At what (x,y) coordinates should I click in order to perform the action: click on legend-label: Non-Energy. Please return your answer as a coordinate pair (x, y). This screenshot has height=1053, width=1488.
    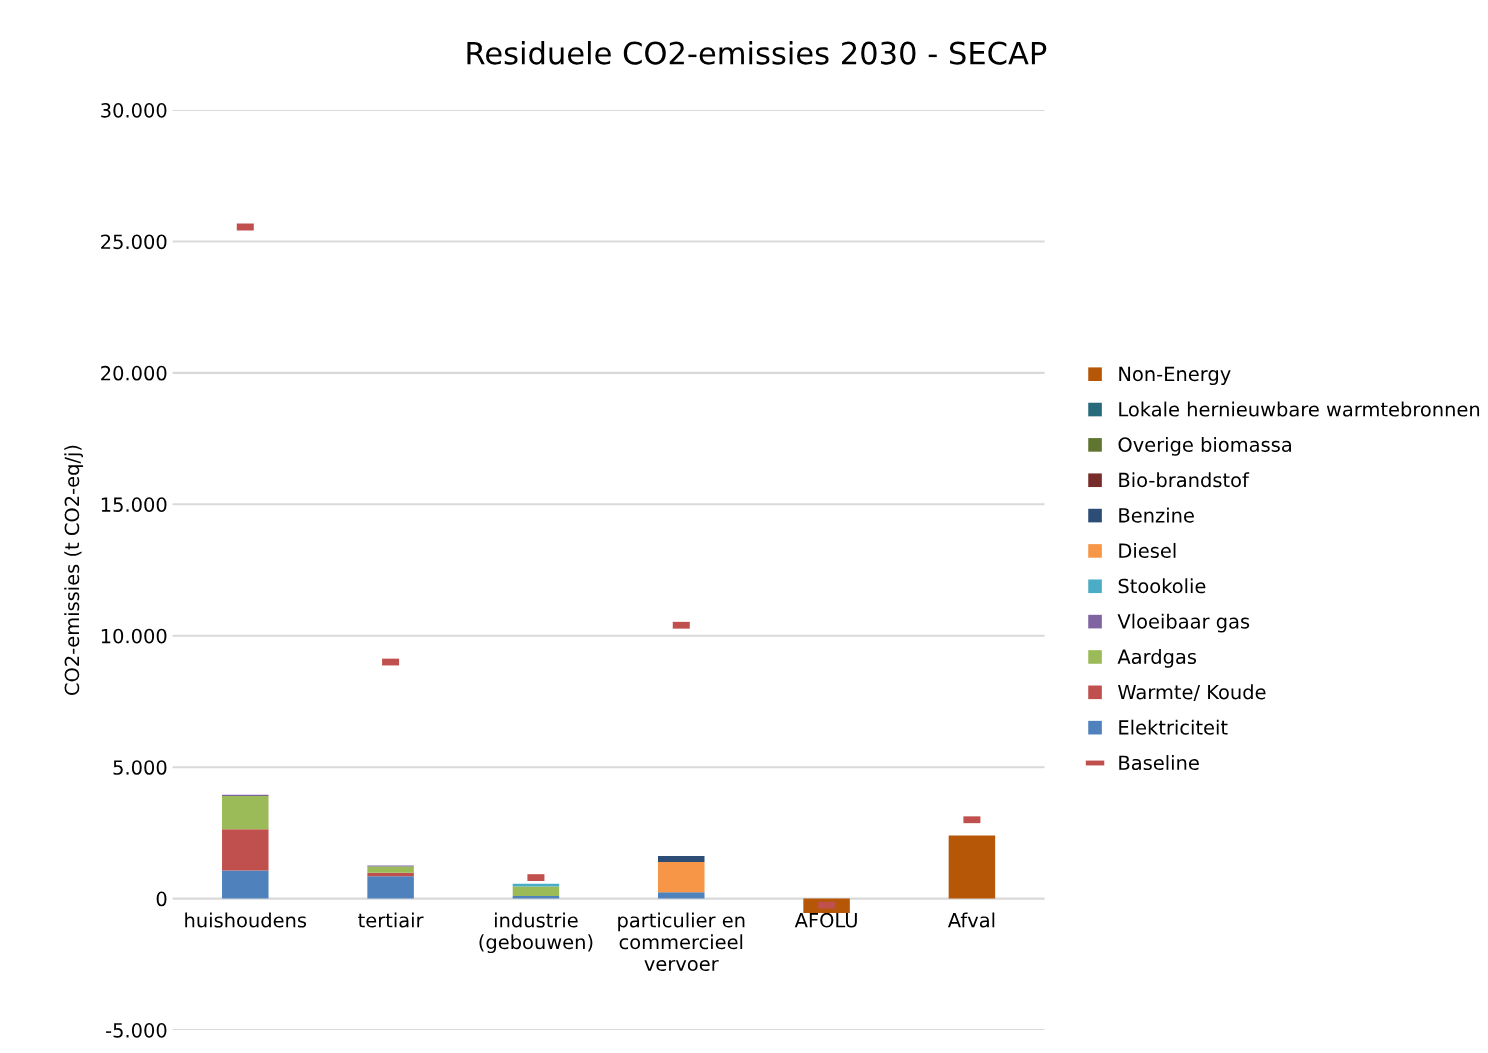
    Looking at the image, I should click on (1175, 376).